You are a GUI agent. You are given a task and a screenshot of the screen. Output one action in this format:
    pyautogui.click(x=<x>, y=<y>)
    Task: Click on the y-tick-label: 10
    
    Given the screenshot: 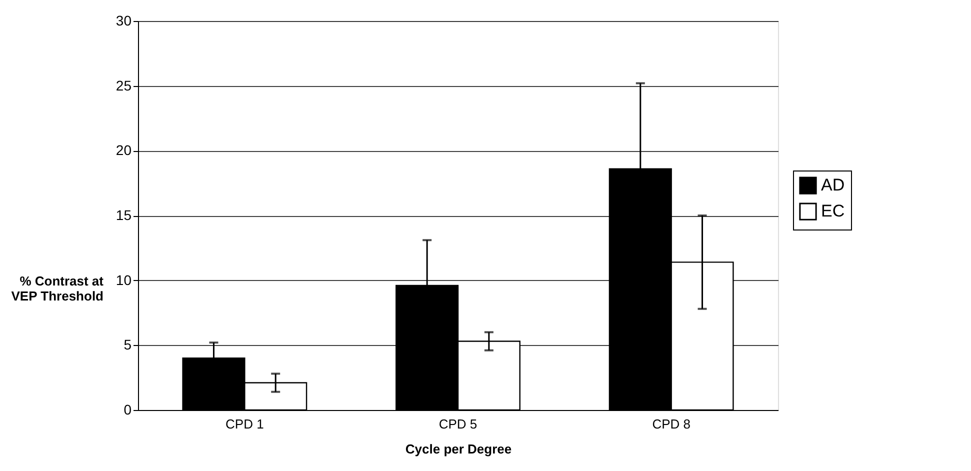 What is the action you would take?
    pyautogui.click(x=124, y=280)
    